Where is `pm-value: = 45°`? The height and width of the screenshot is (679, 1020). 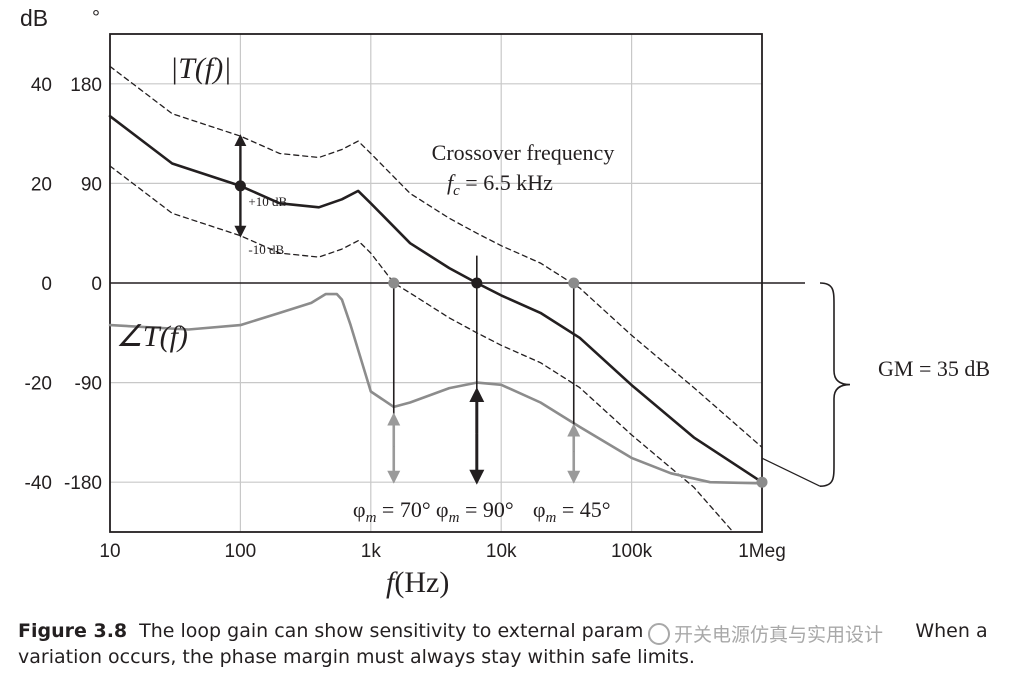 pm-value: = 45° is located at coordinates (583, 509).